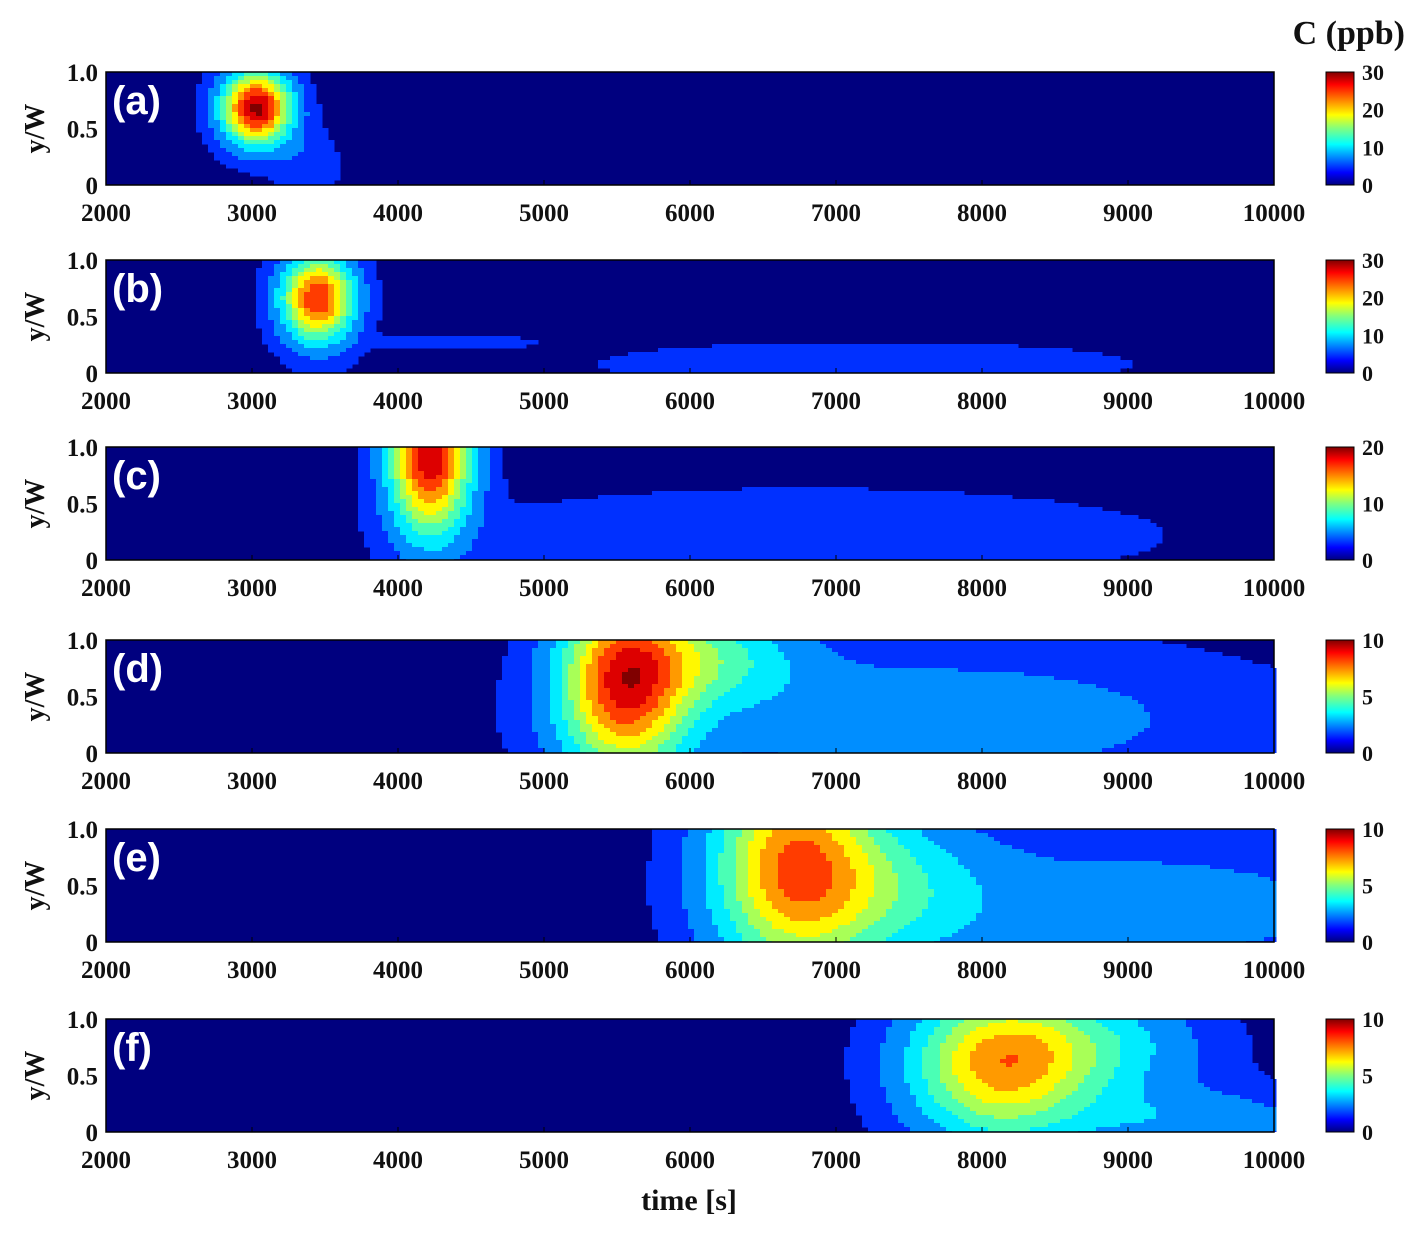 The image size is (1417, 1240). What do you see at coordinates (1340, 316) in the screenshot?
I see `colorbar` at bounding box center [1340, 316].